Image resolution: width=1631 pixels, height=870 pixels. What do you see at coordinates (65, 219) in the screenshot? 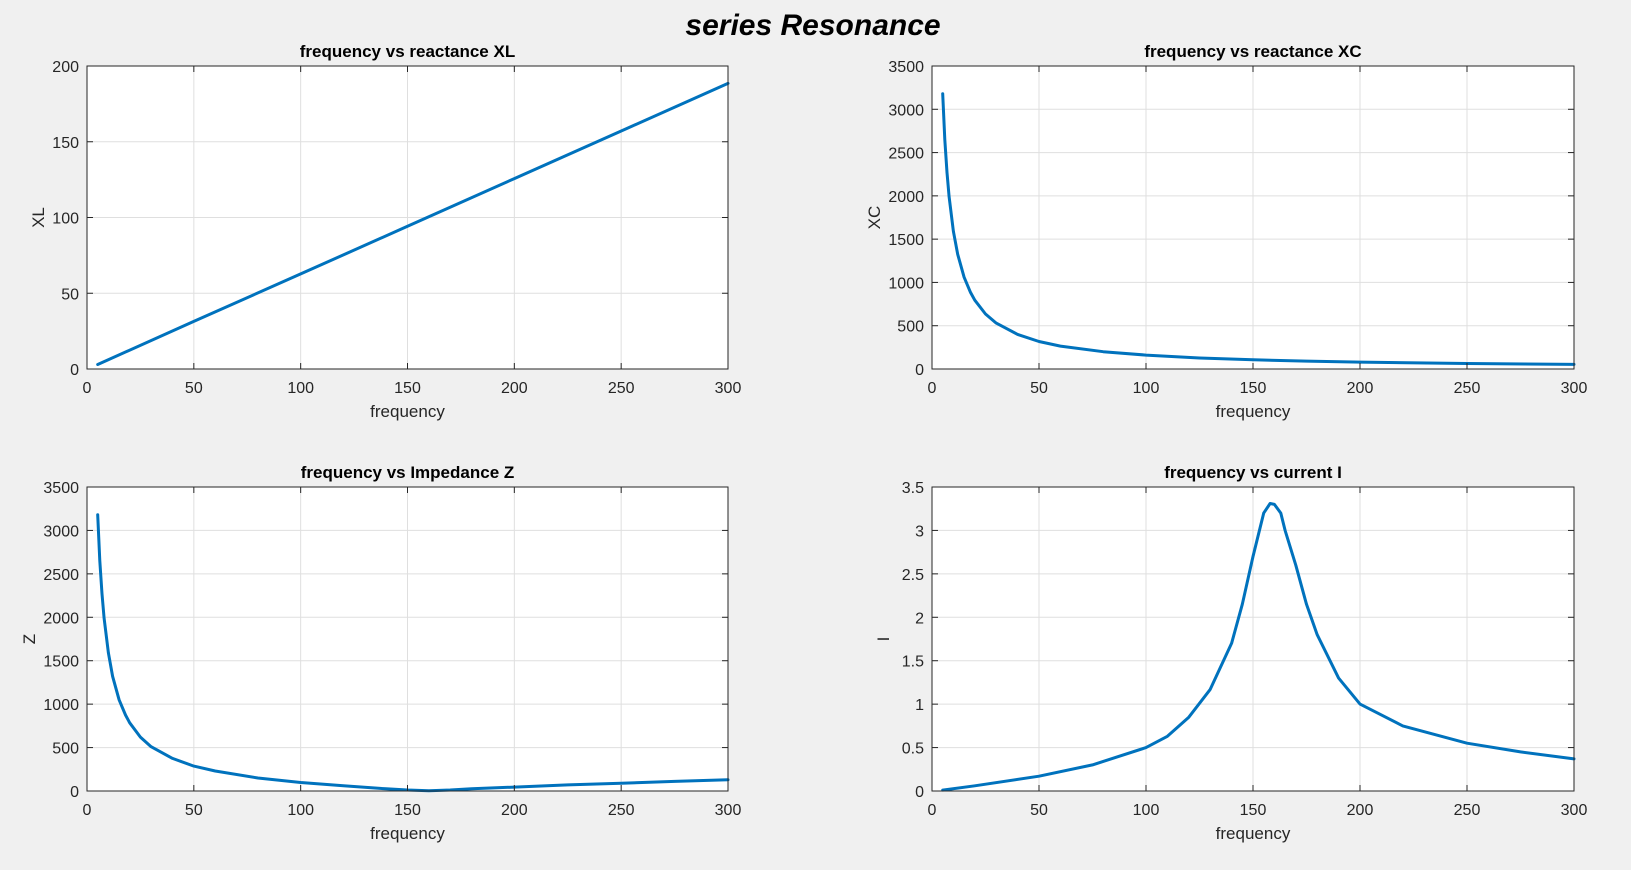
I see `y-tick-label: 100` at bounding box center [65, 219].